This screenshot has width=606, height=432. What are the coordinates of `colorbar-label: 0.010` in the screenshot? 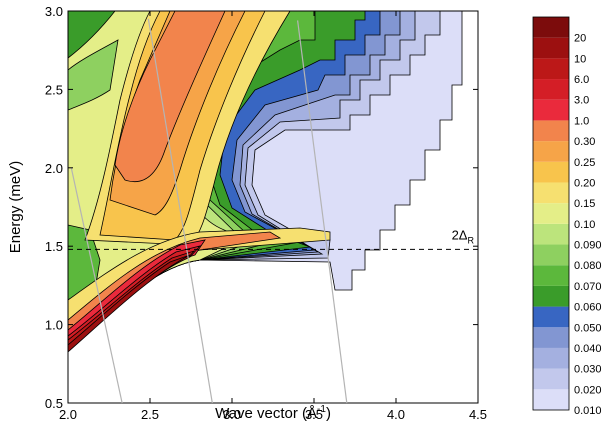 It's located at (588, 411).